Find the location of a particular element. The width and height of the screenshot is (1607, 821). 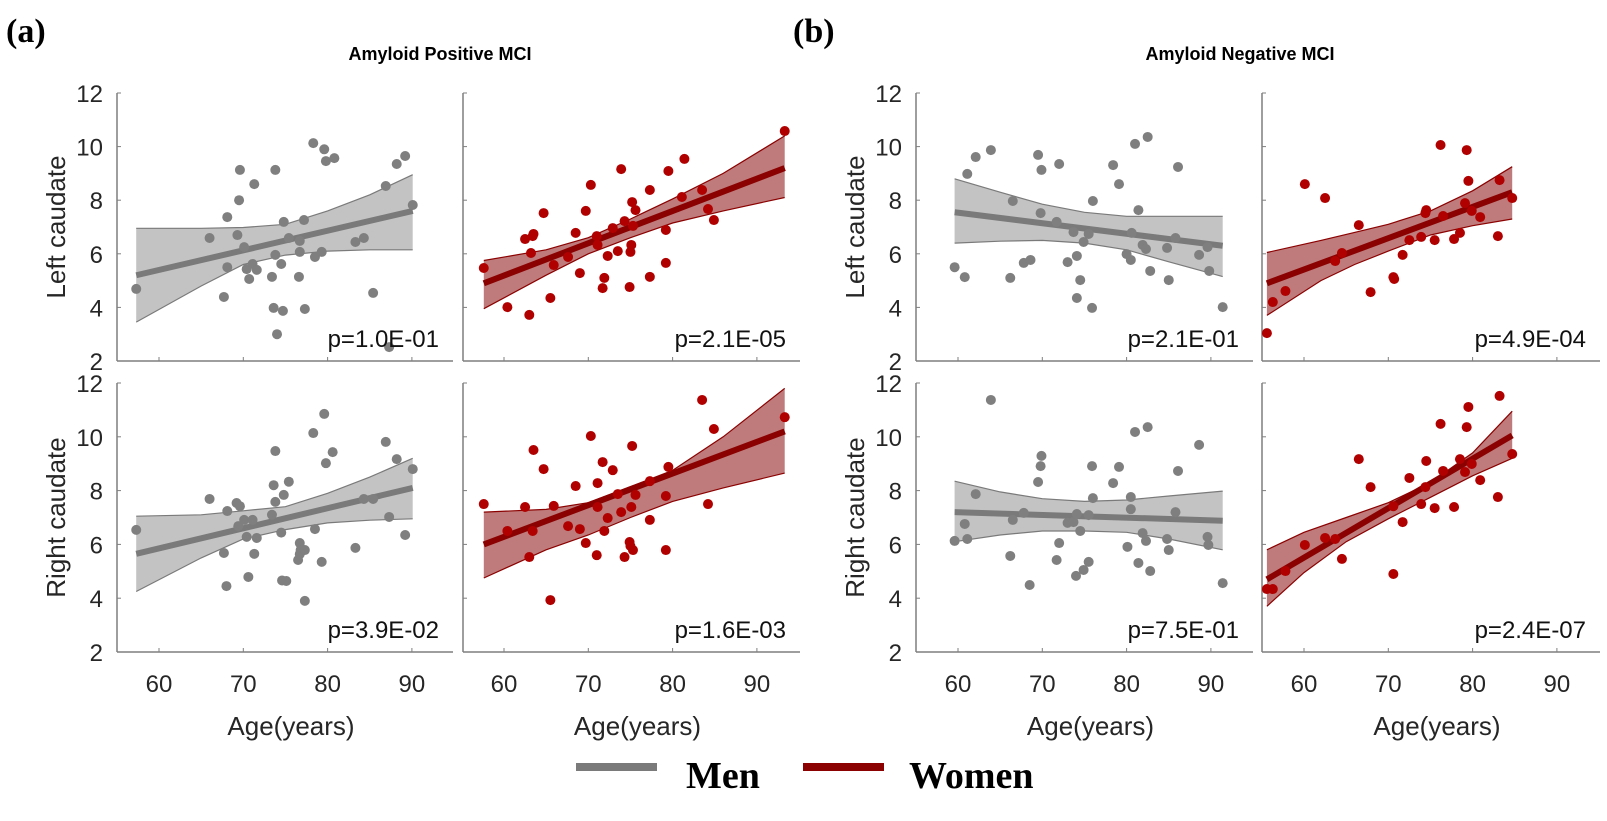

panel-2: p=2.1E-05 is located at coordinates (631, 227).